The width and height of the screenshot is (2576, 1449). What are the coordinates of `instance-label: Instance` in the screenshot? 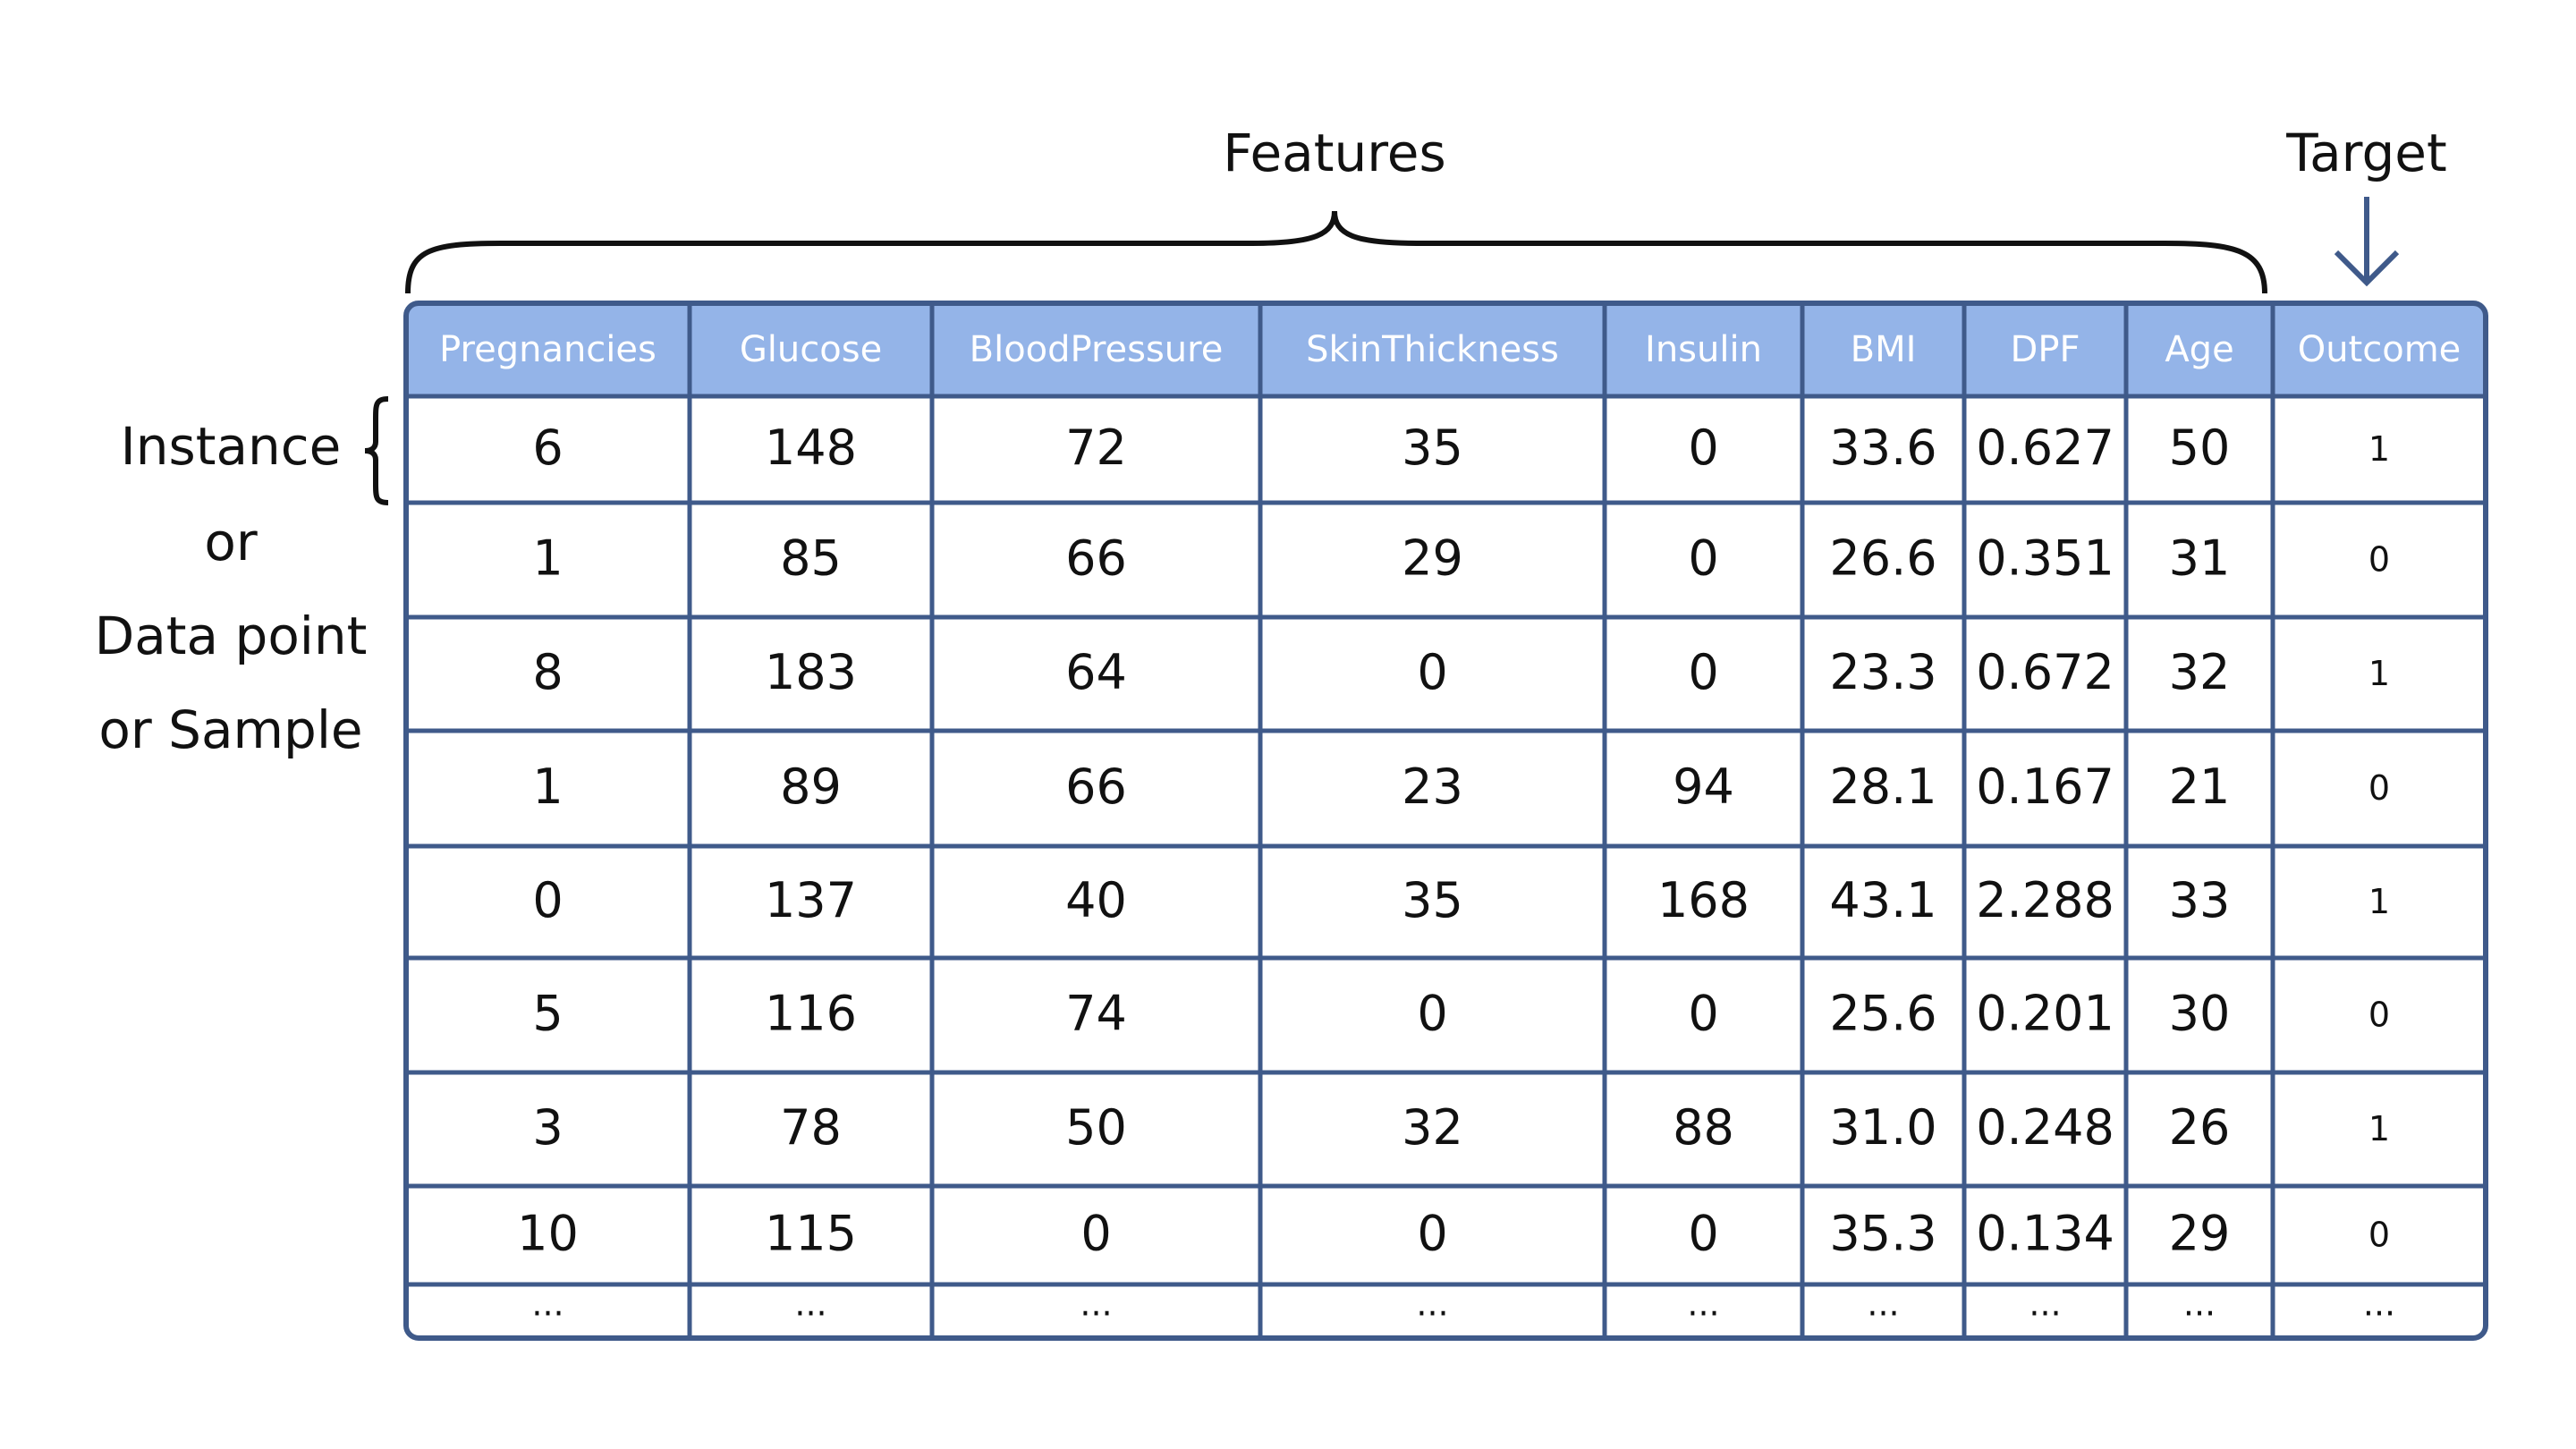 It's located at (231, 446).